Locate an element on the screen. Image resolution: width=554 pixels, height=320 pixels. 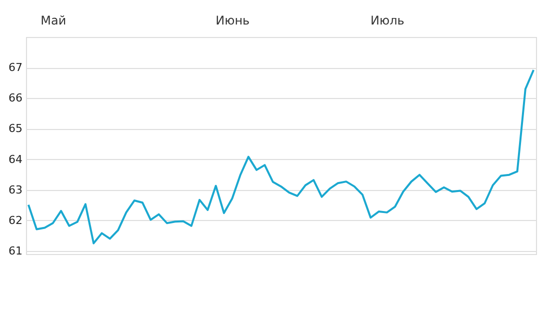
y-tick-label: 61 is located at coordinates (15, 251).